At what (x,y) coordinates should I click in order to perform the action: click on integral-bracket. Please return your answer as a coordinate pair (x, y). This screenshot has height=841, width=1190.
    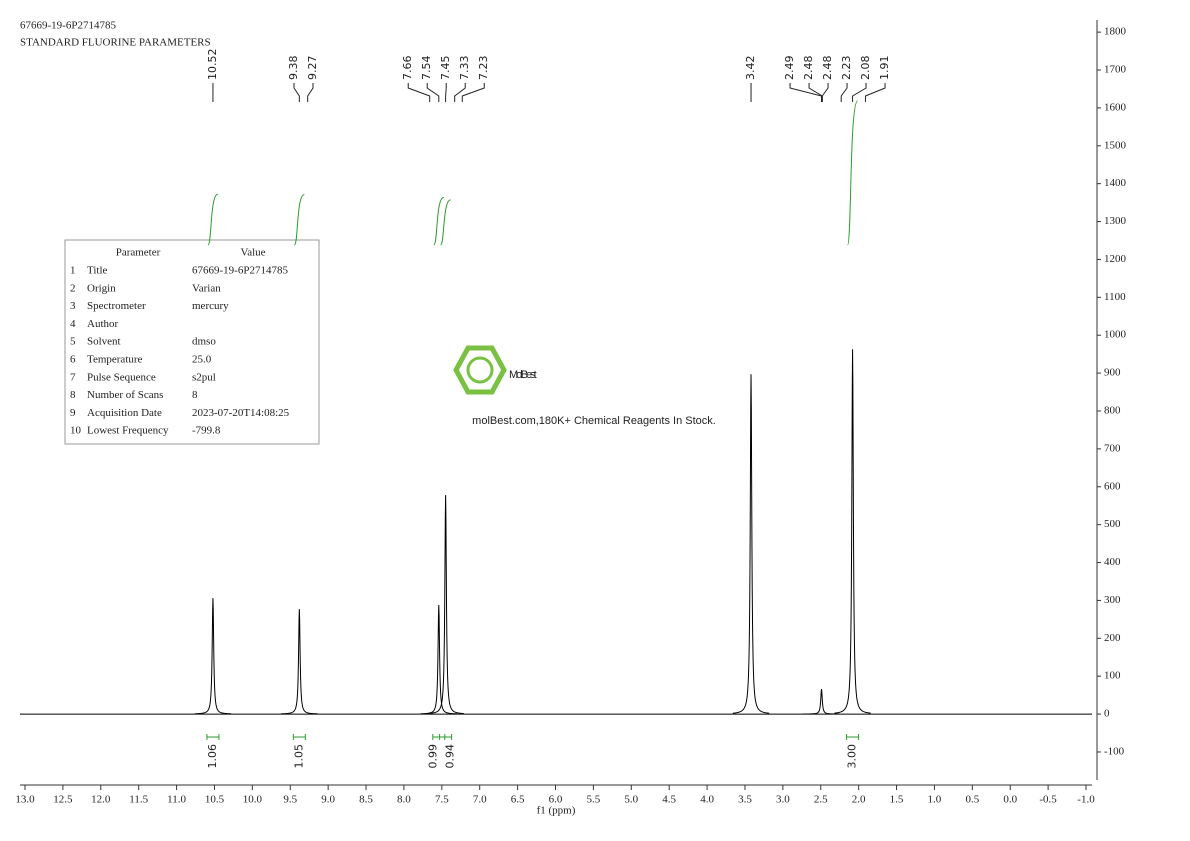
    Looking at the image, I should click on (299, 737).